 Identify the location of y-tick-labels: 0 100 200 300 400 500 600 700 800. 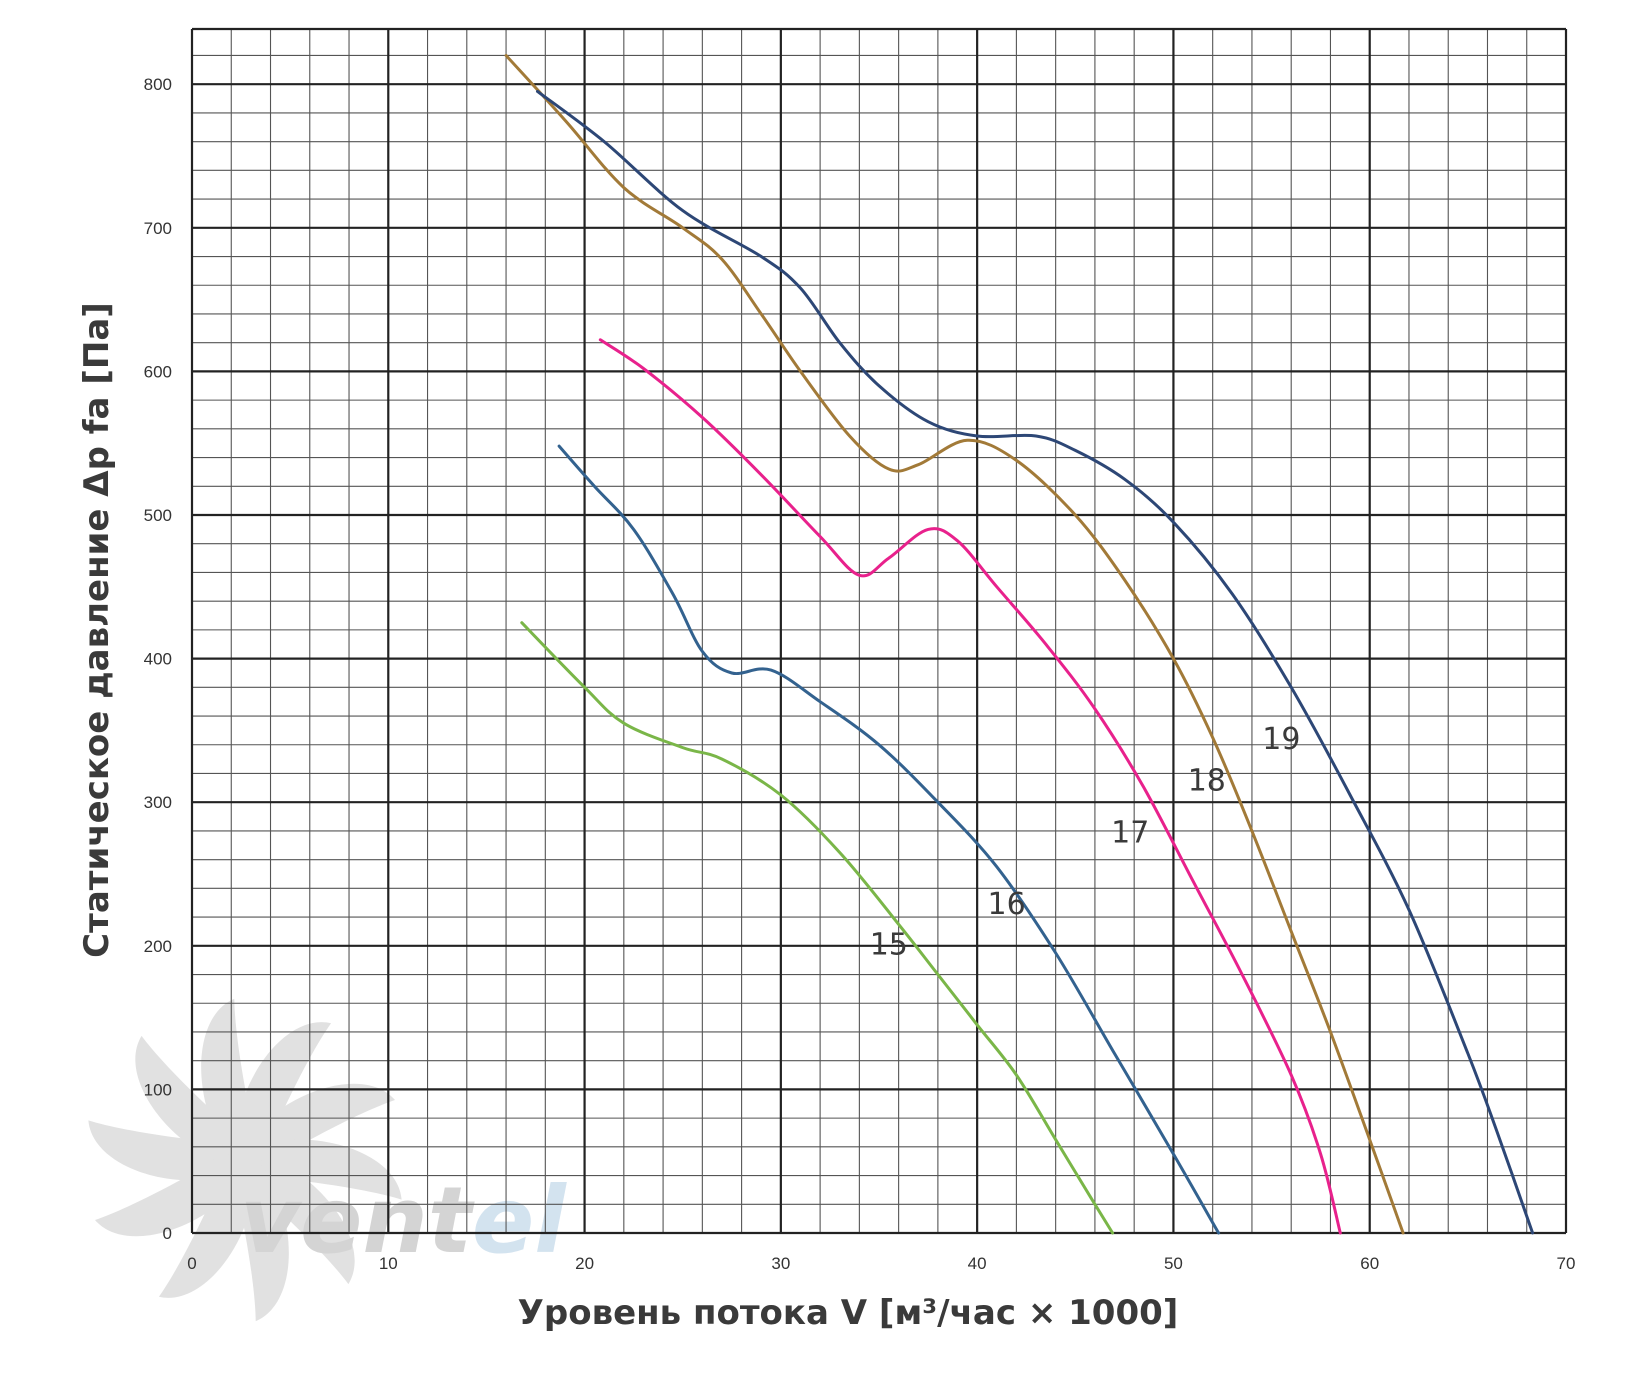
(158, 659).